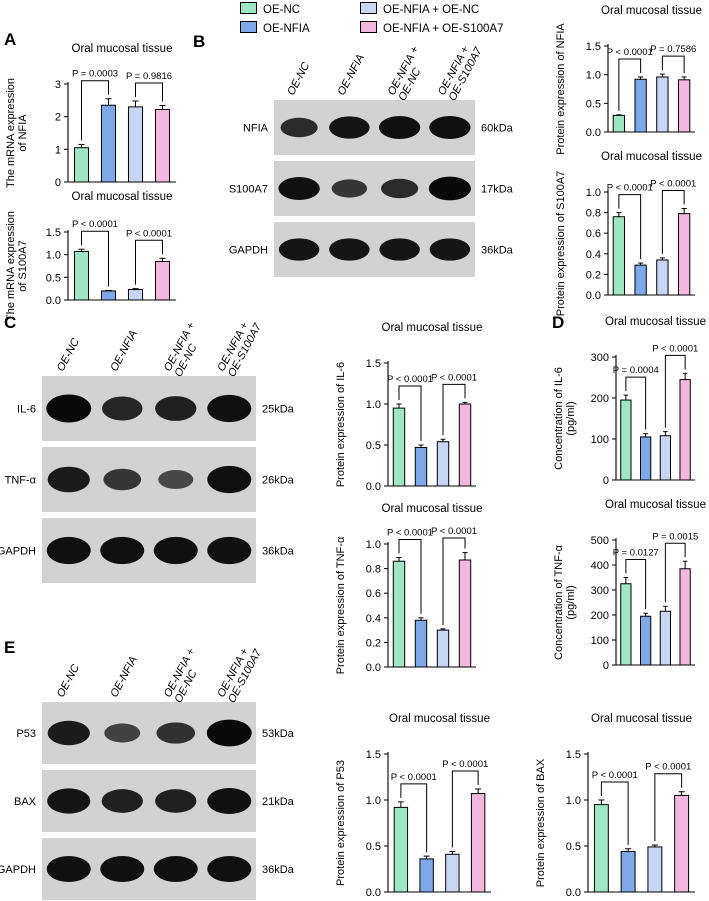  I want to click on y-axis-label: Protein expression of TNF-α, so click(341, 605).